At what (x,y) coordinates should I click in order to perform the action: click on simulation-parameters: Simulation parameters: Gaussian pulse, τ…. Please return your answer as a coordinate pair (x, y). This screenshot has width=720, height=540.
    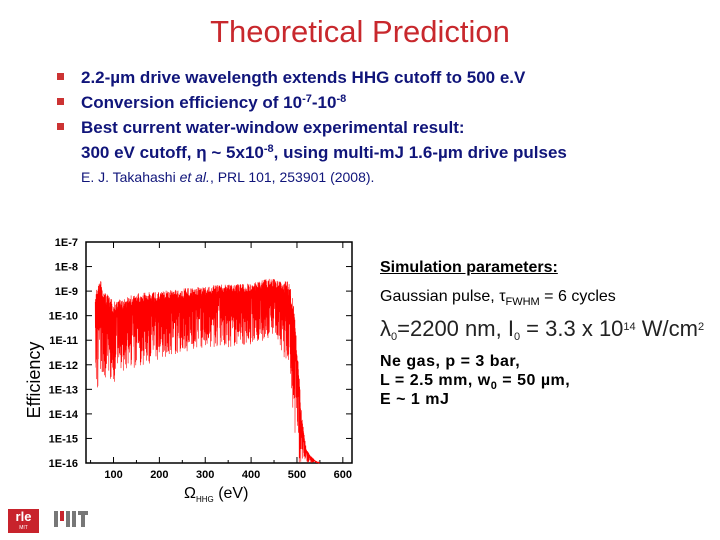
    Looking at the image, I should click on (542, 333).